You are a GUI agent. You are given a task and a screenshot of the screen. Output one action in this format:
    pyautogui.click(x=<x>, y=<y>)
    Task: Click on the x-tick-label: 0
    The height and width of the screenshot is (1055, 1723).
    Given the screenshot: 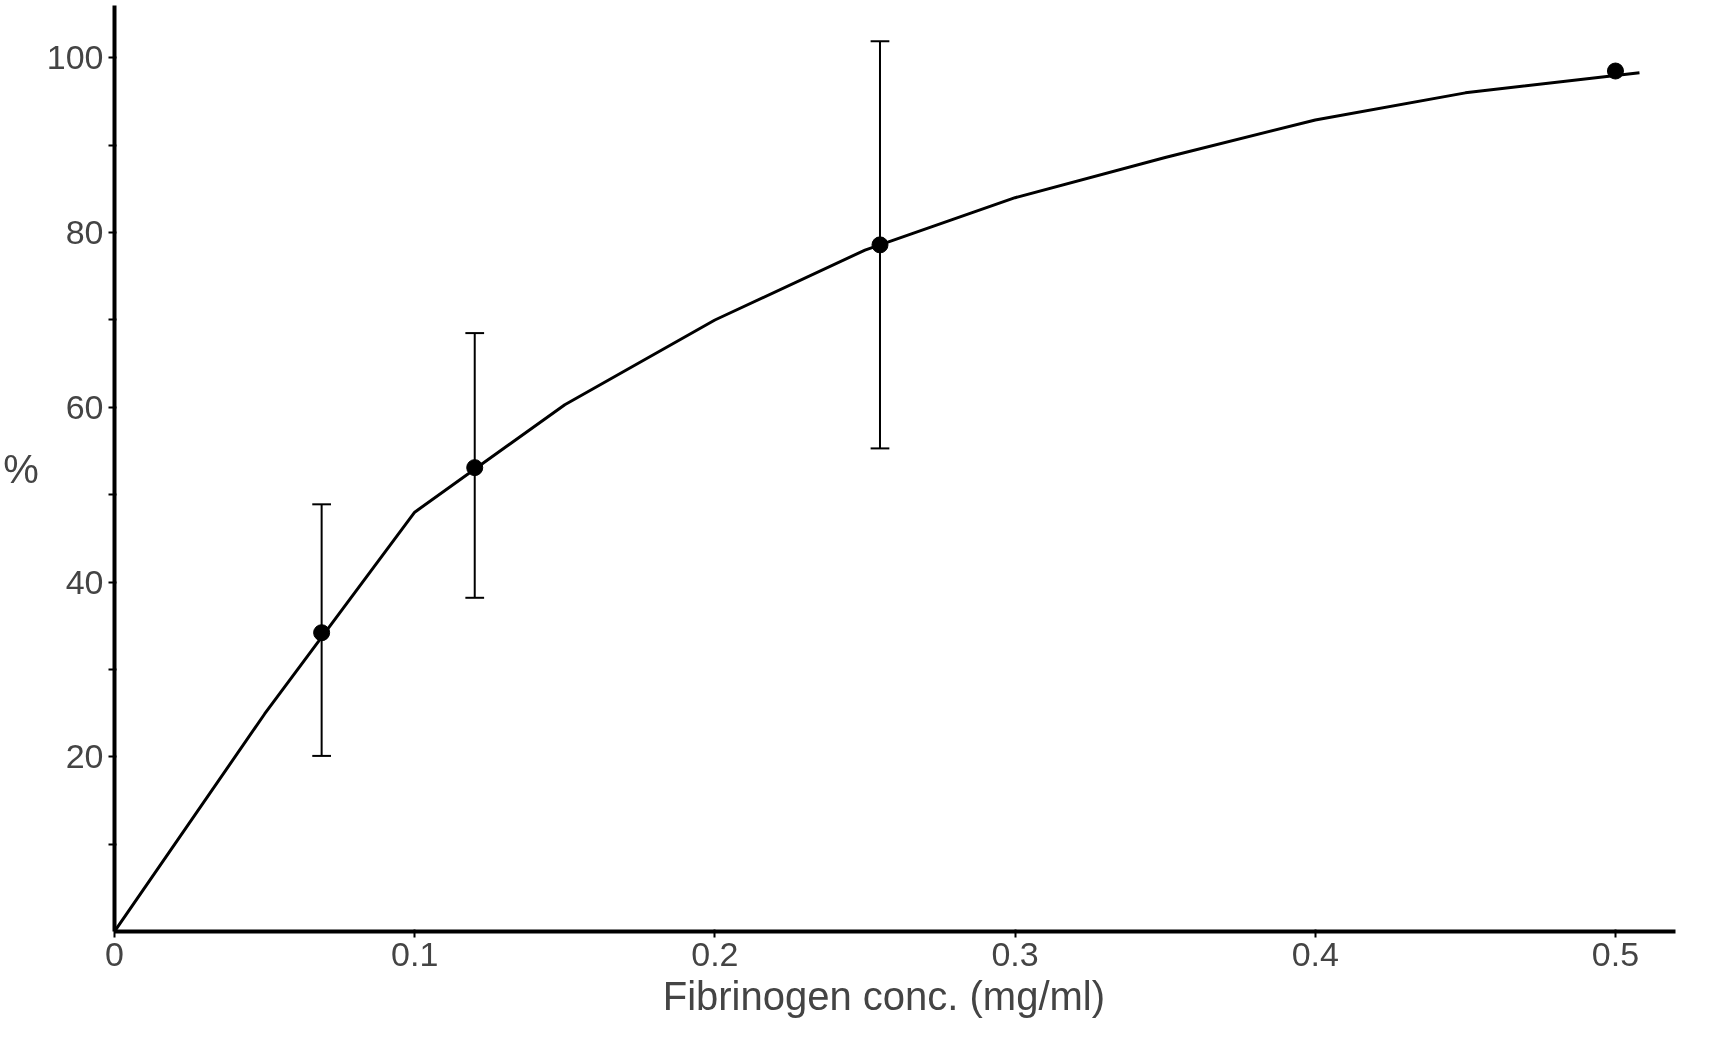 What is the action you would take?
    pyautogui.click(x=114, y=953)
    